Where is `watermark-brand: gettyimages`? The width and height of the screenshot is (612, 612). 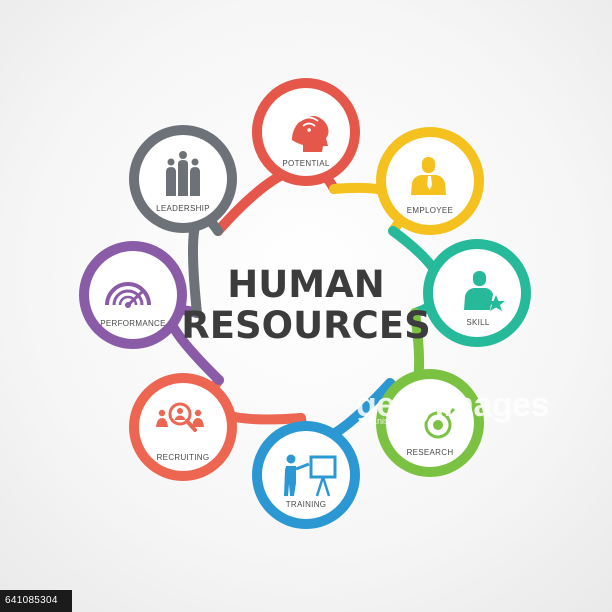 watermark-brand: gettyimages is located at coordinates (452, 405).